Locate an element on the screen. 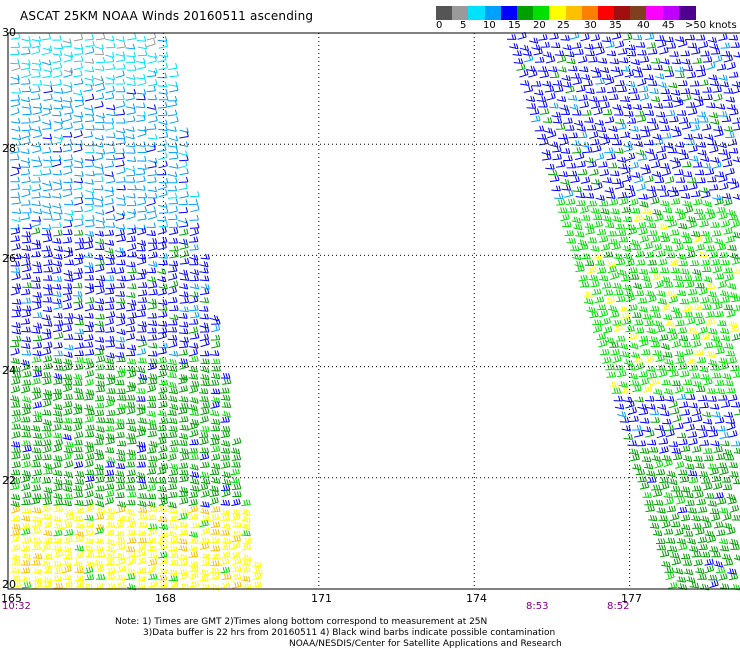  pass-time-west: 10:32 is located at coordinates (16, 606).